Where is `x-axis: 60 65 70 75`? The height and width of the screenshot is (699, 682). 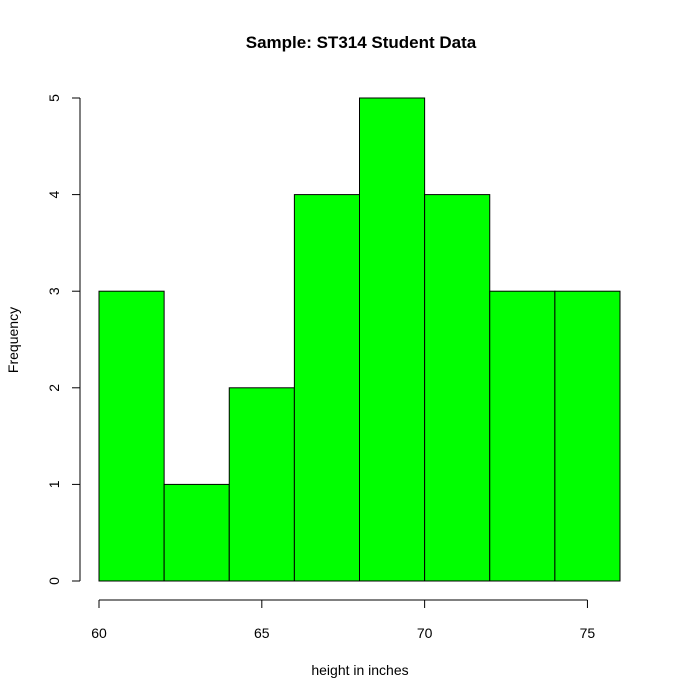 x-axis: 60 65 70 75 is located at coordinates (343, 620).